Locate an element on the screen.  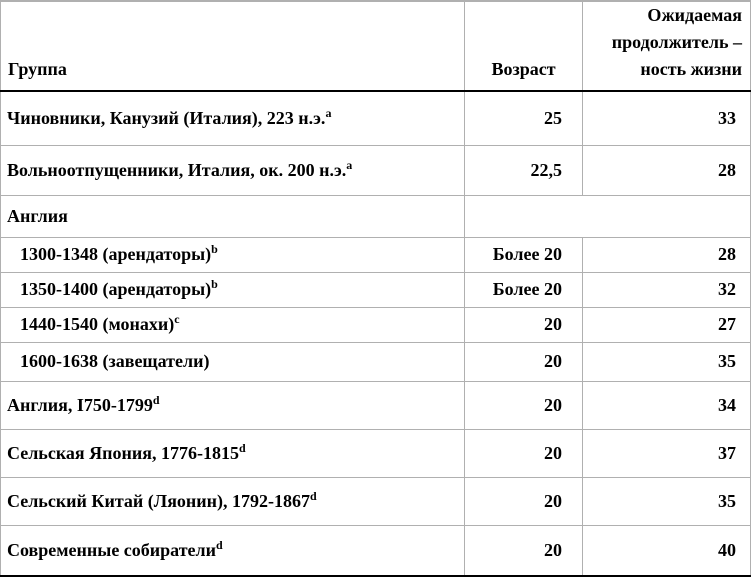
group-label: 1350-1400 (арендаторы) is located at coordinates (116, 289).